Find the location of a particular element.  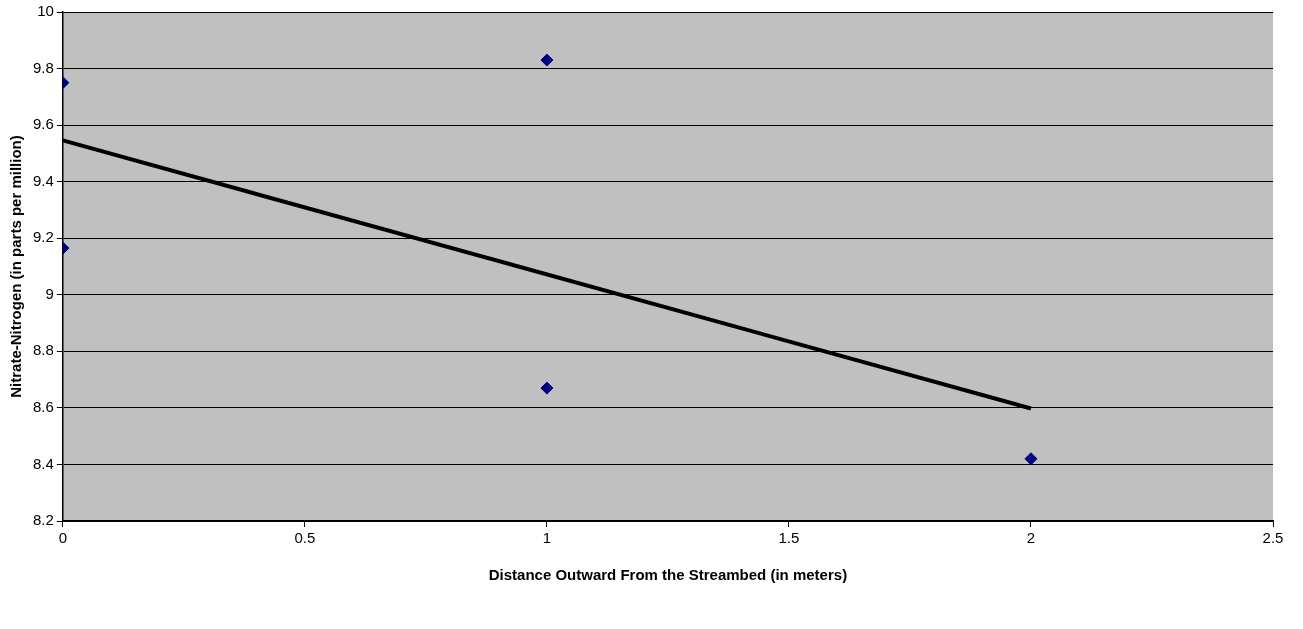

y-tick-label: 9.4 is located at coordinates (43, 180).